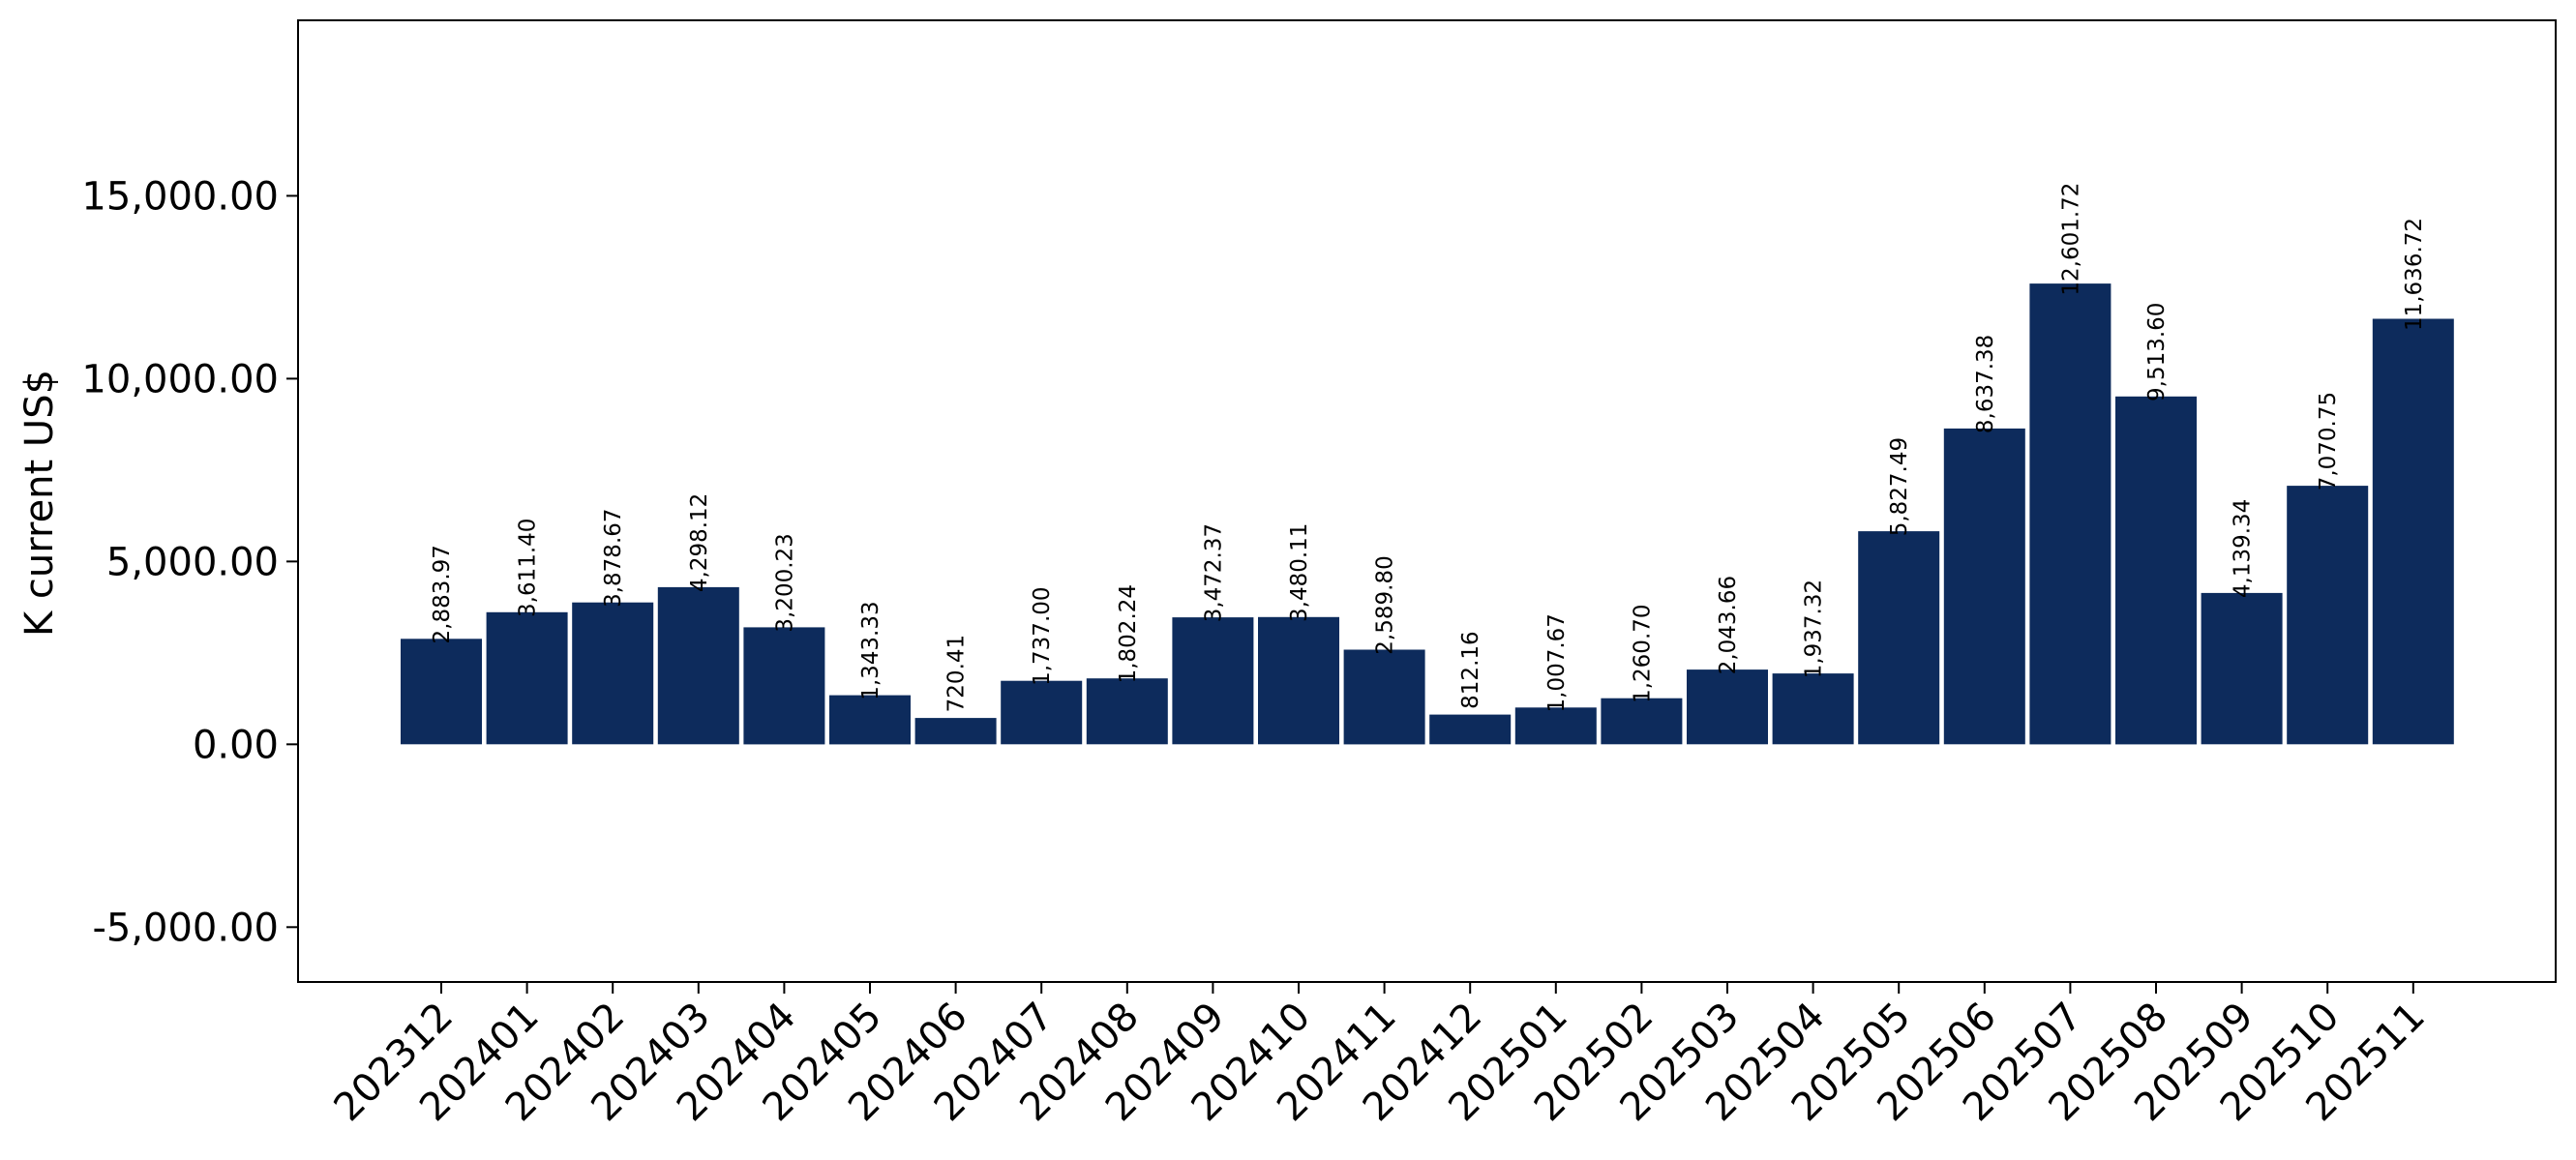 This screenshot has height=1160, width=2576. I want to click on y-tick-label-2: 5,000.00, so click(192, 562).